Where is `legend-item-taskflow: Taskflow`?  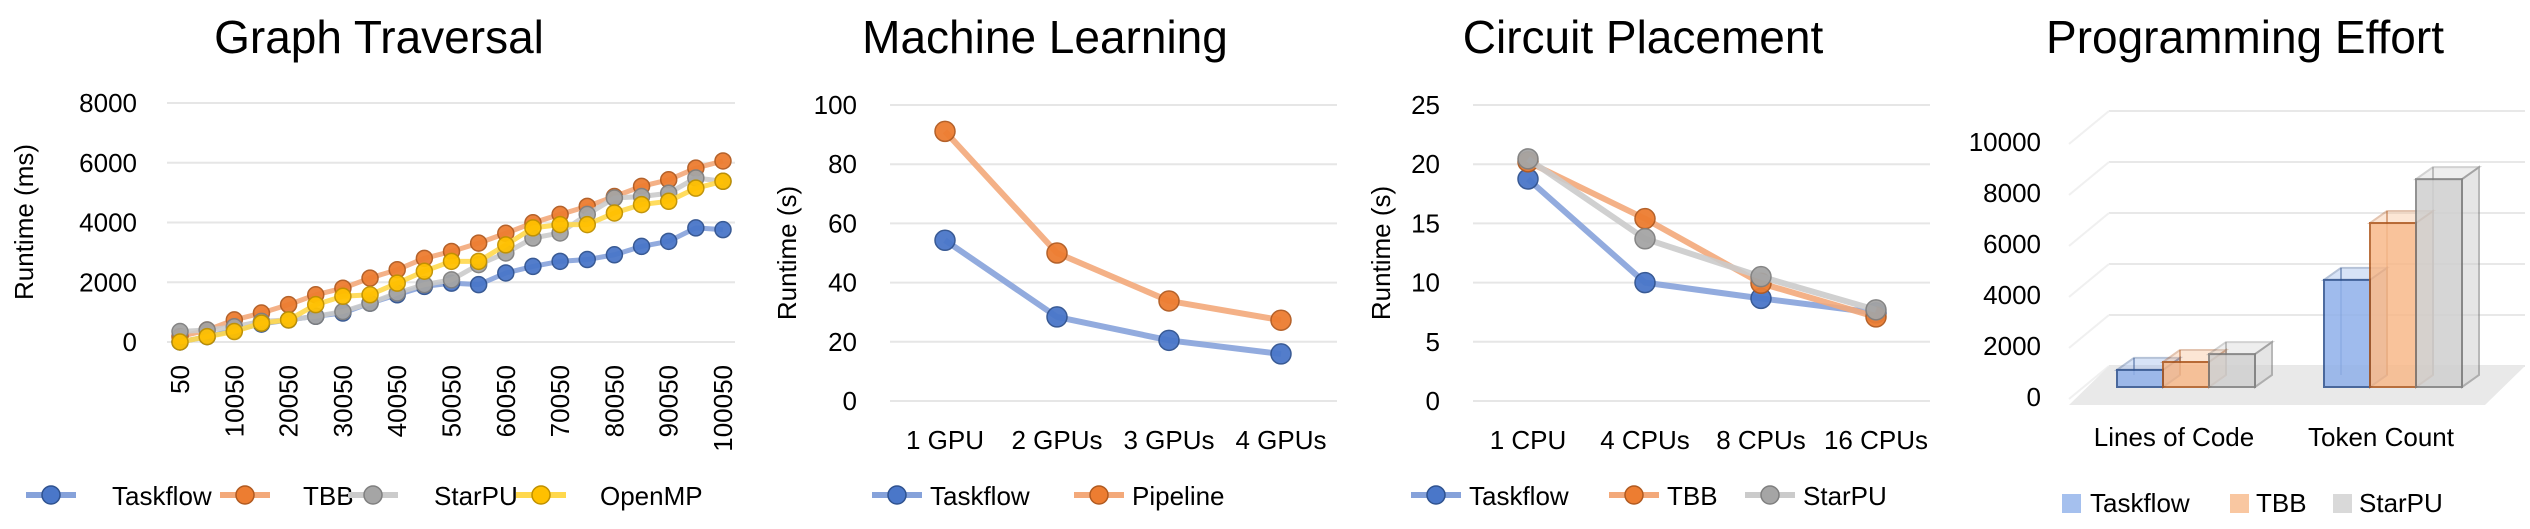 legend-item-taskflow: Taskflow is located at coordinates (951, 496).